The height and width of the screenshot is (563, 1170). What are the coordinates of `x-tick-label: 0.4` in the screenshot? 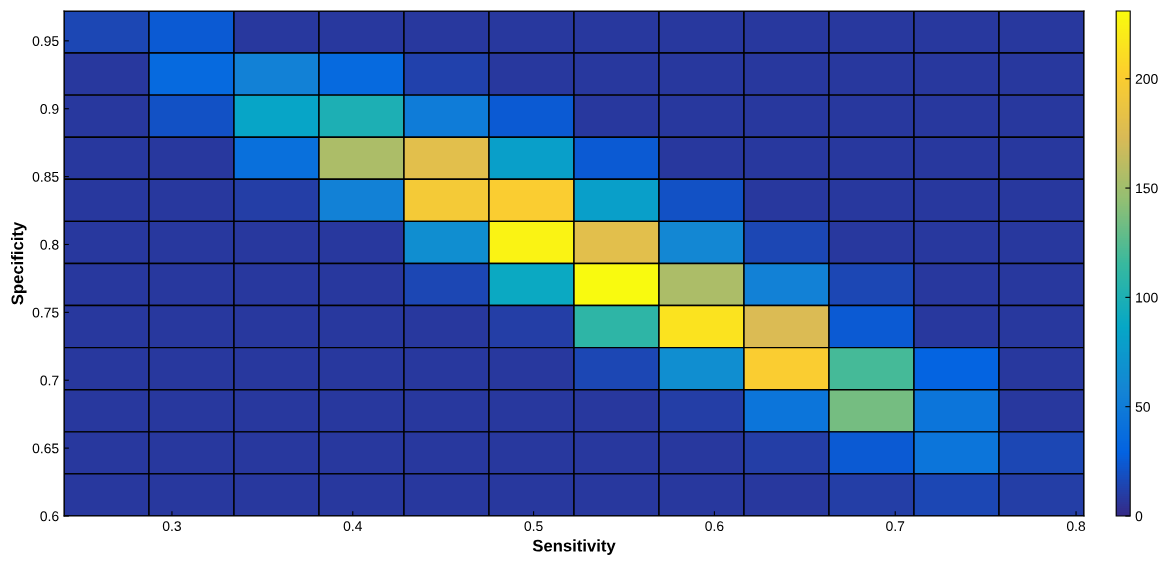 It's located at (353, 526).